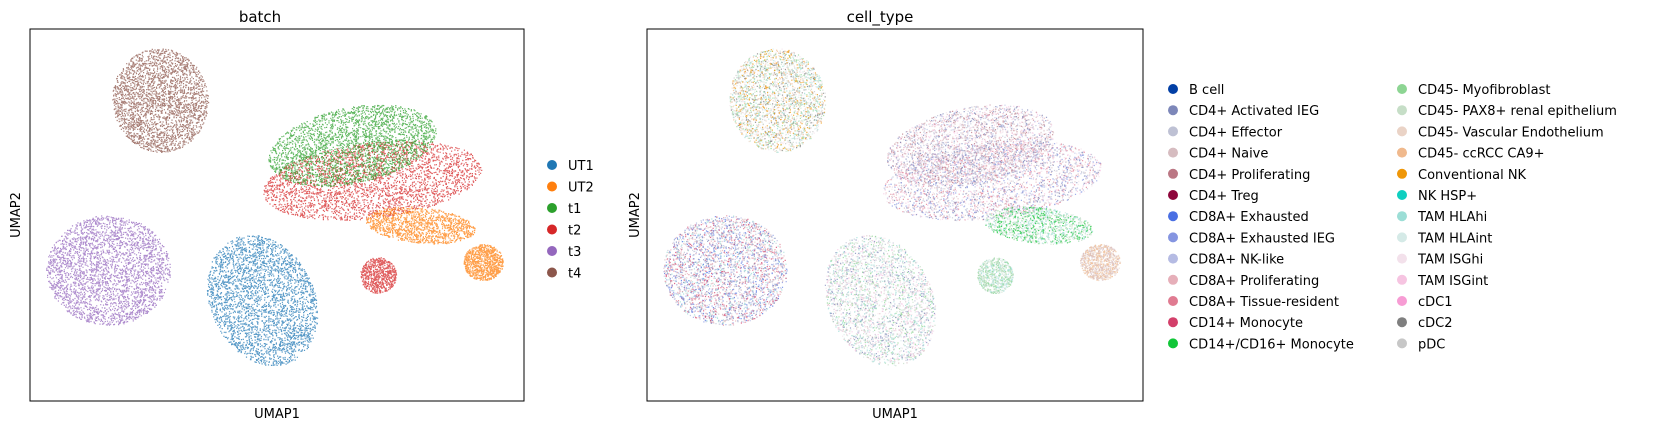  What do you see at coordinates (1452, 217) in the screenshot?
I see `cell-type-legend-label-tam-hlahi: TAM HLAhi` at bounding box center [1452, 217].